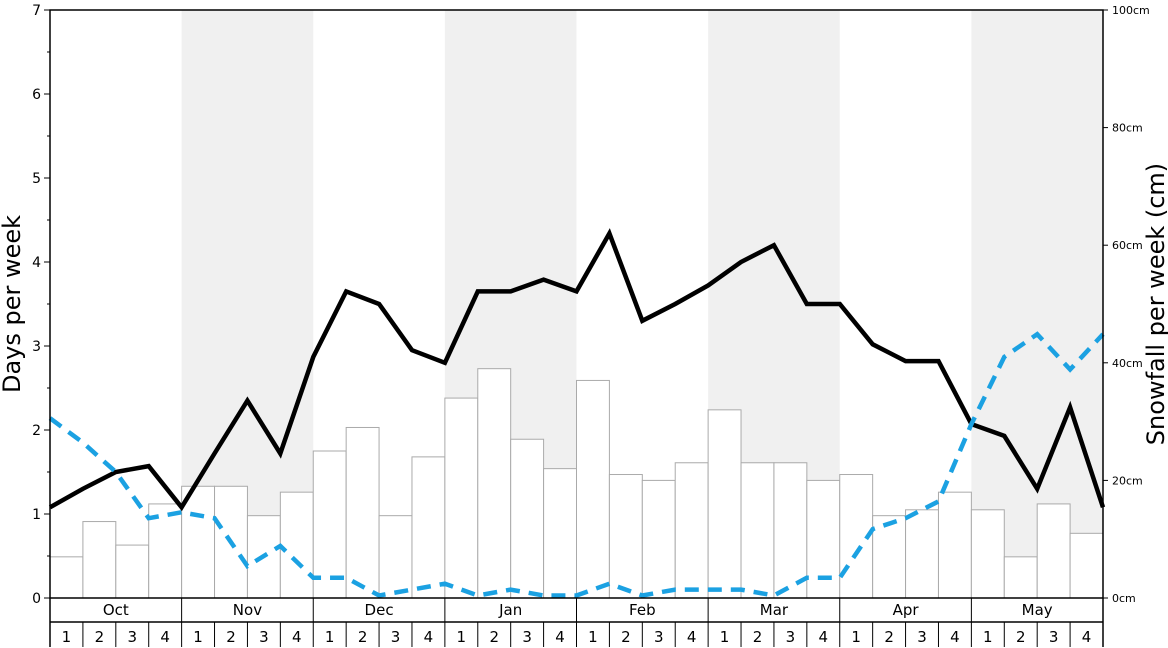 Image resolution: width=1168 pixels, height=648 pixels. Describe the element at coordinates (1127, 245) in the screenshot. I see `right-tick-label: 60cm` at that location.